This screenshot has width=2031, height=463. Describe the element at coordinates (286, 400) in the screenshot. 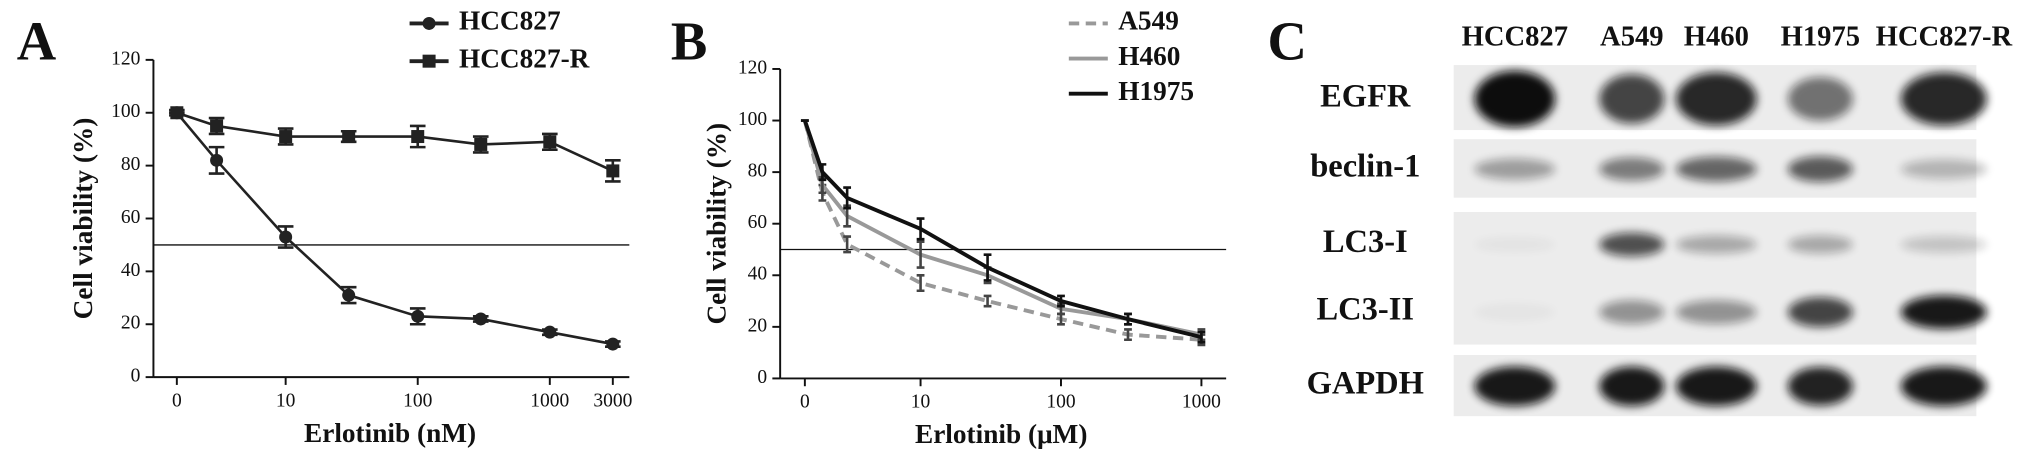

I see `x-tick-label: 10` at that location.